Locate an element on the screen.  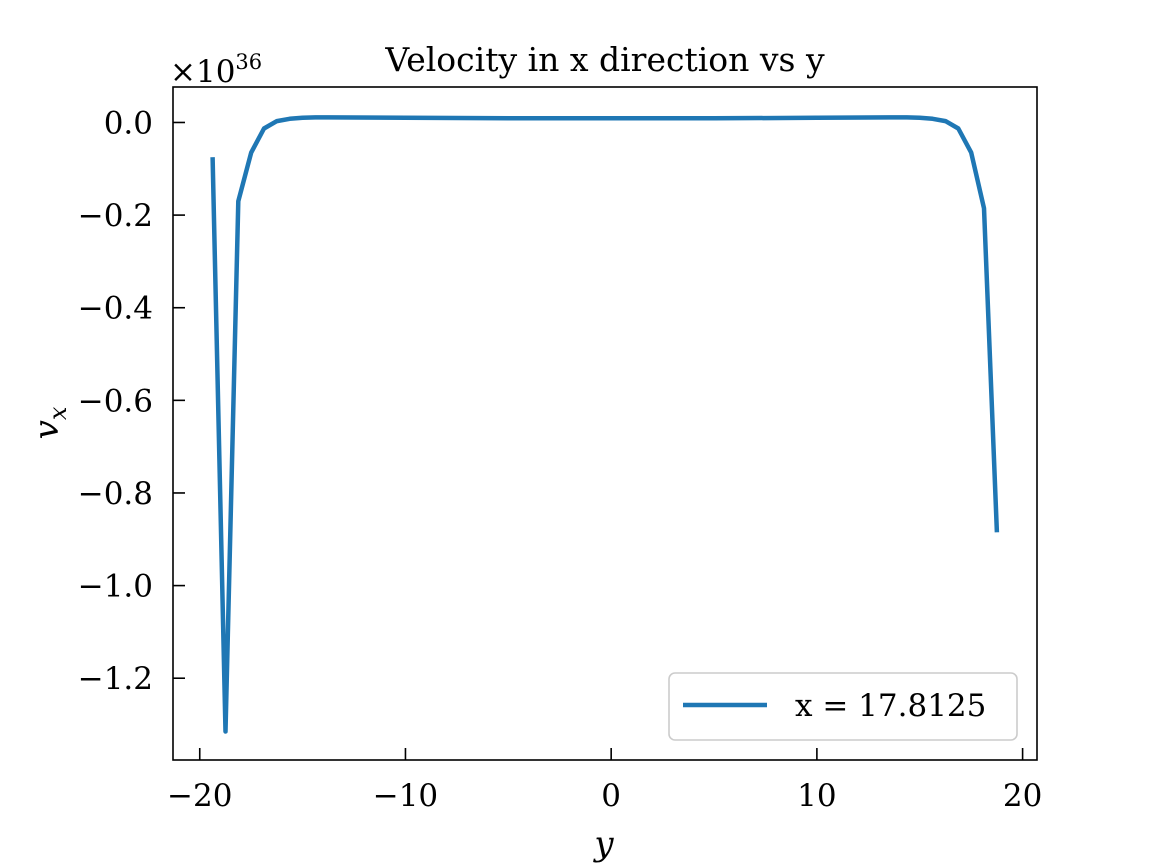
x-tick-label: −20 is located at coordinates (199, 796).